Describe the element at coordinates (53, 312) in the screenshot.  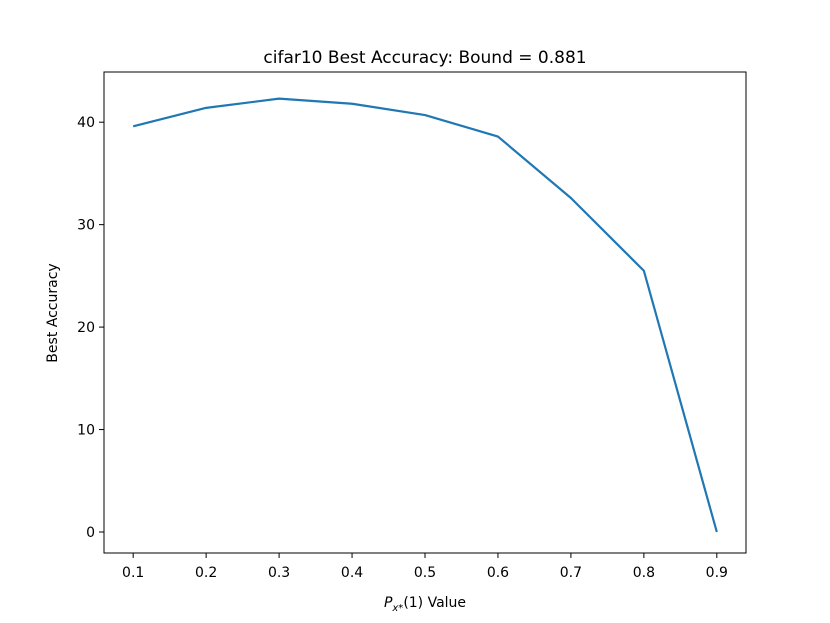
I see `y-axis-label: Best Accuracy` at that location.